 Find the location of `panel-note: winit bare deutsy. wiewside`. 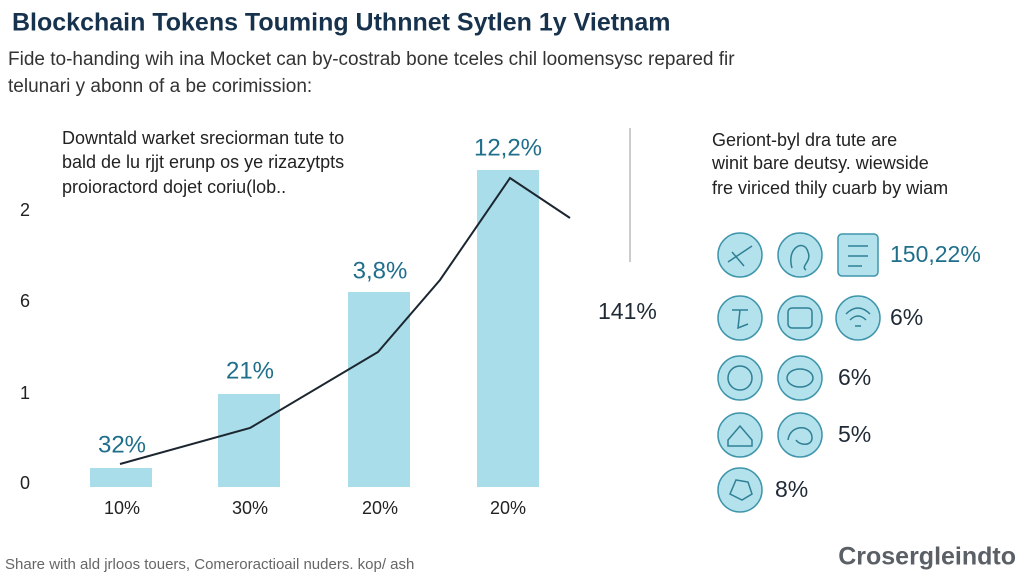

panel-note: winit bare deutsy. wiewside is located at coordinates (820, 163).